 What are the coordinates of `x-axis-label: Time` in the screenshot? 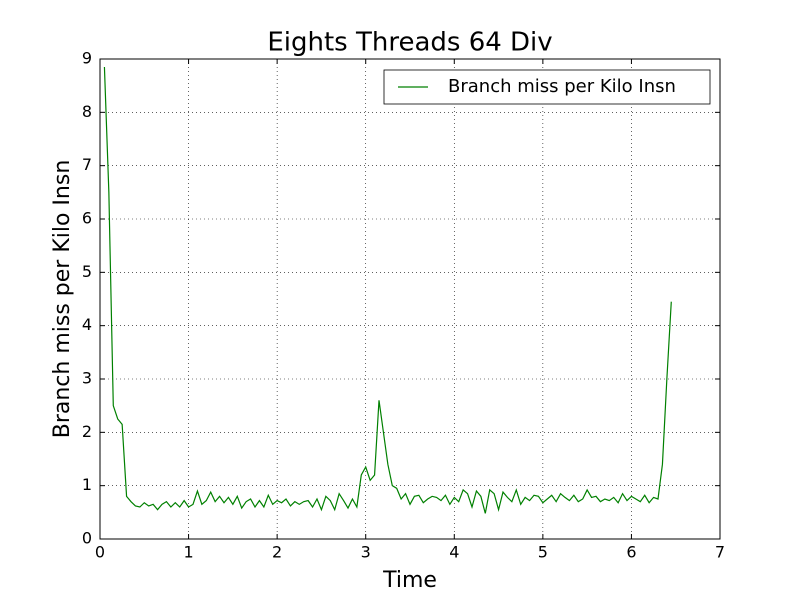 It's located at (409, 580).